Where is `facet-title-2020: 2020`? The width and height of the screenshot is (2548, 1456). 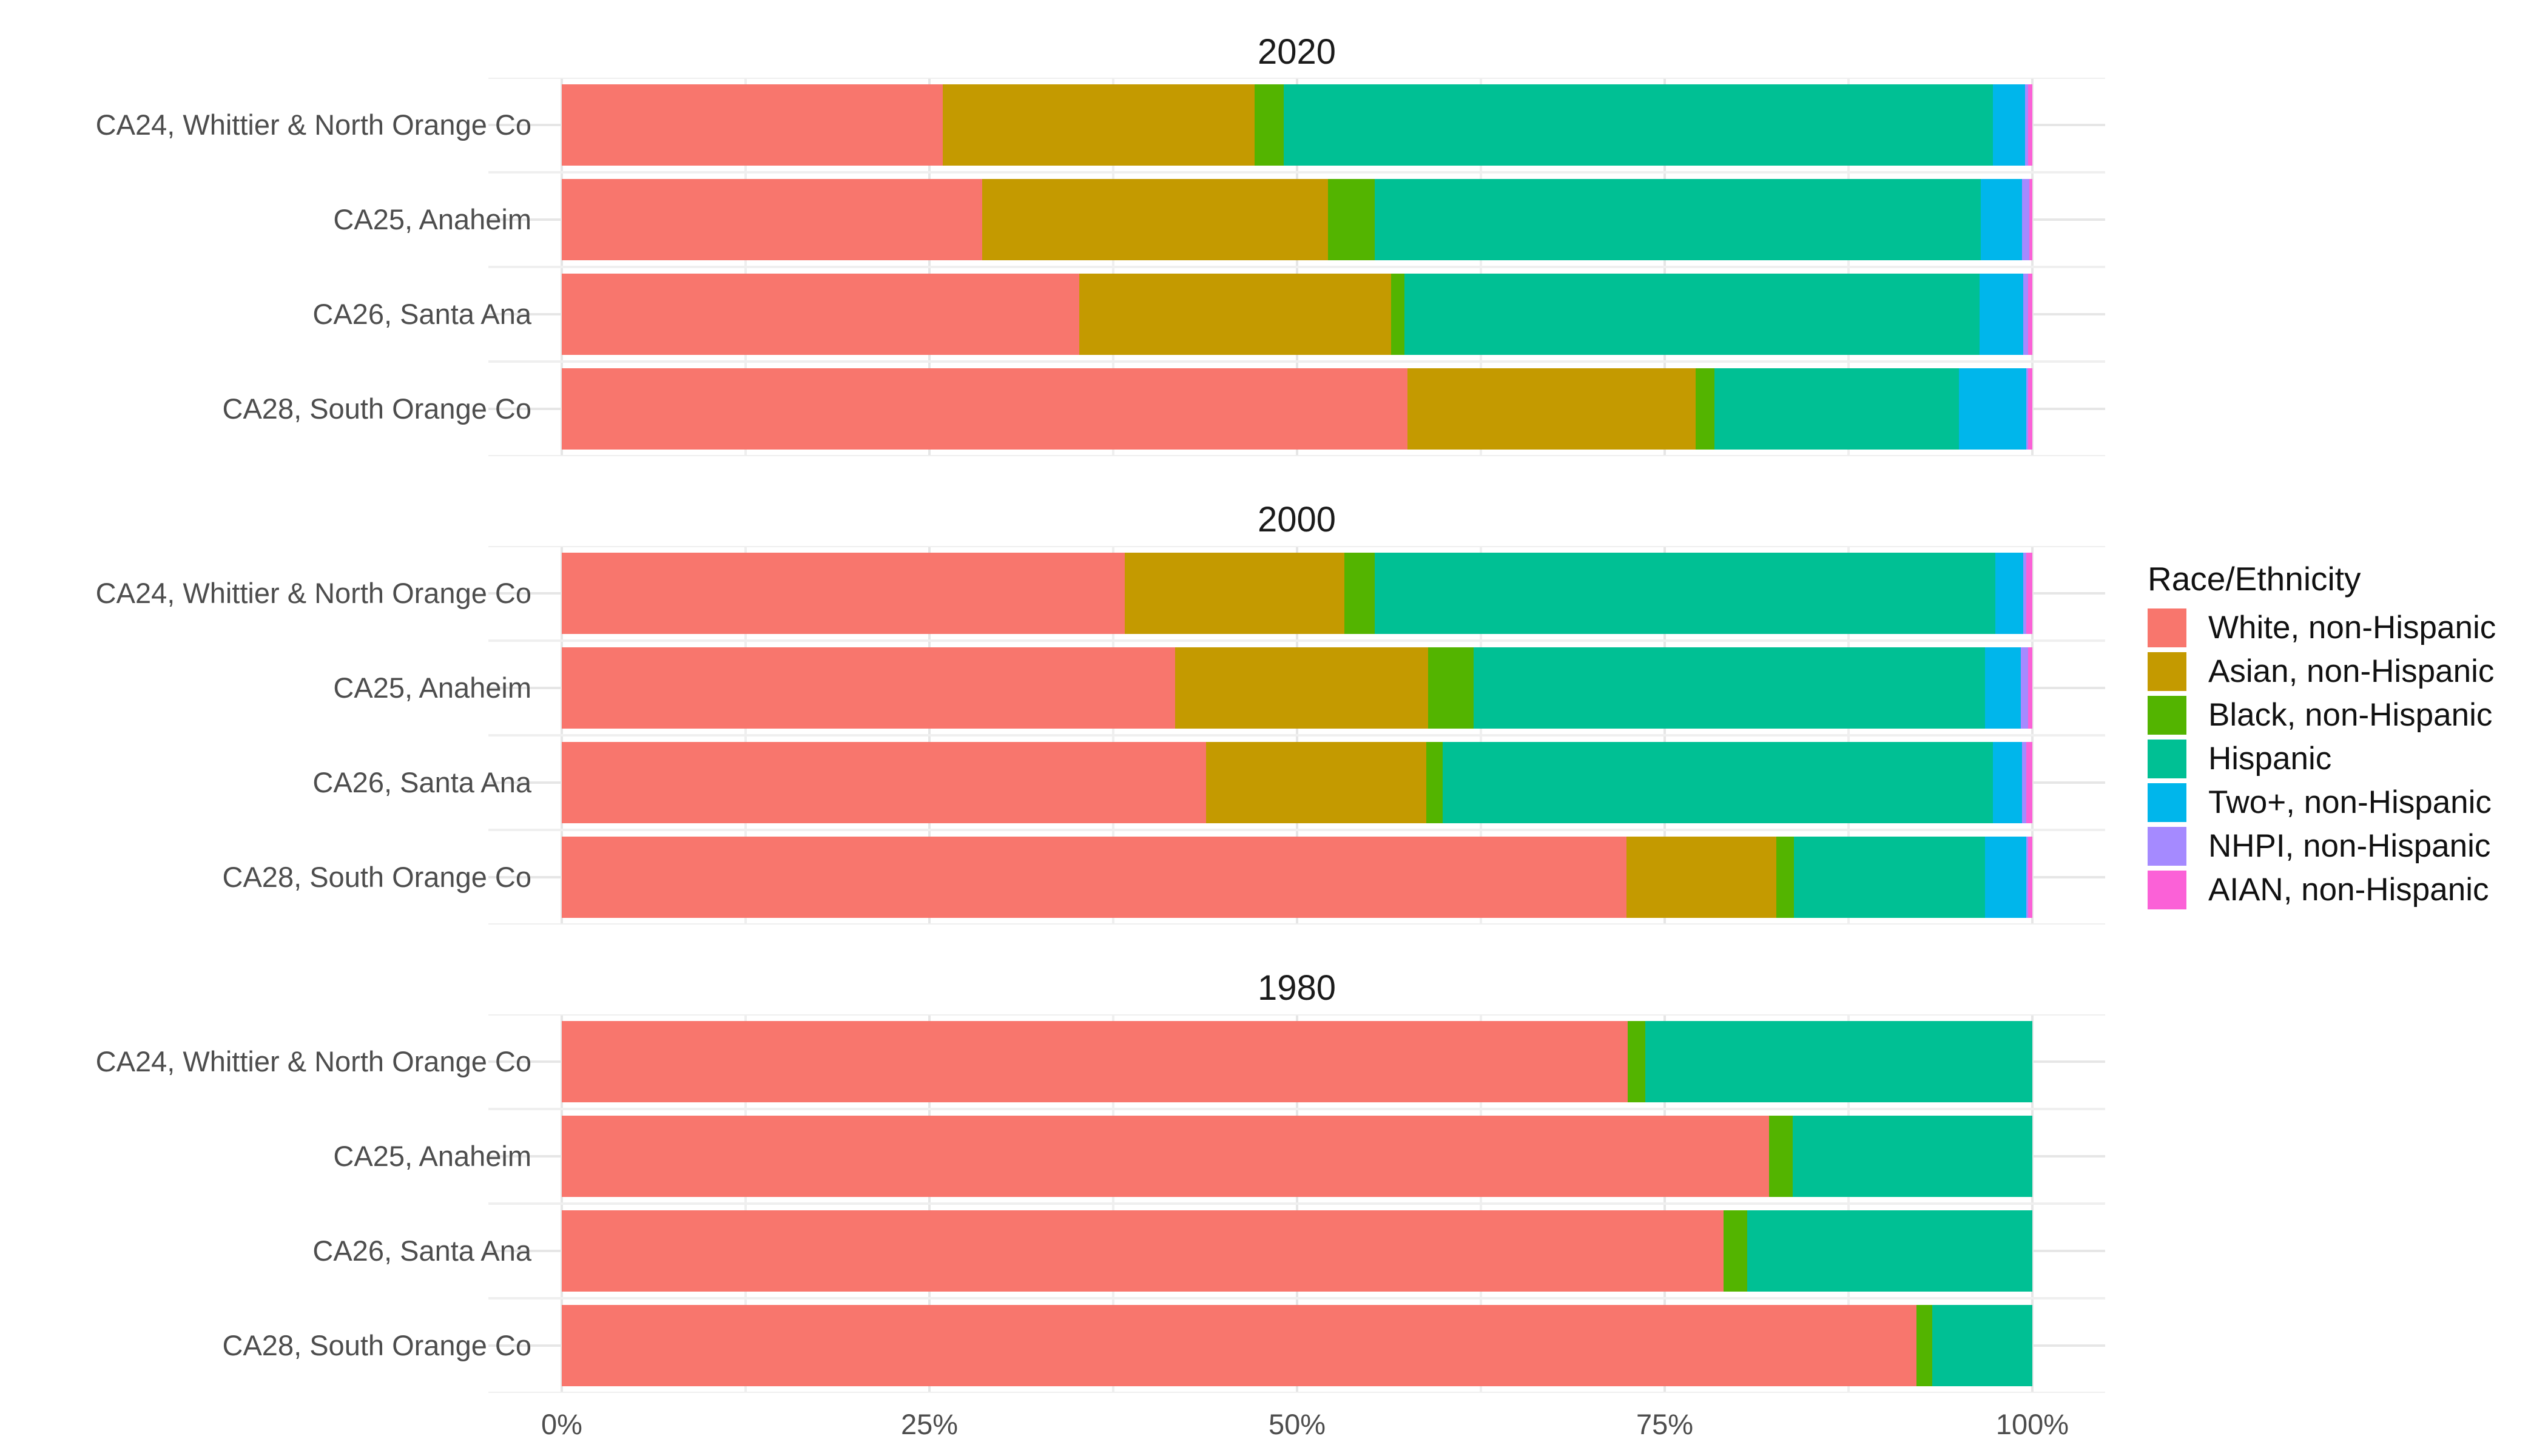 facet-title-2020: 2020 is located at coordinates (1296, 52).